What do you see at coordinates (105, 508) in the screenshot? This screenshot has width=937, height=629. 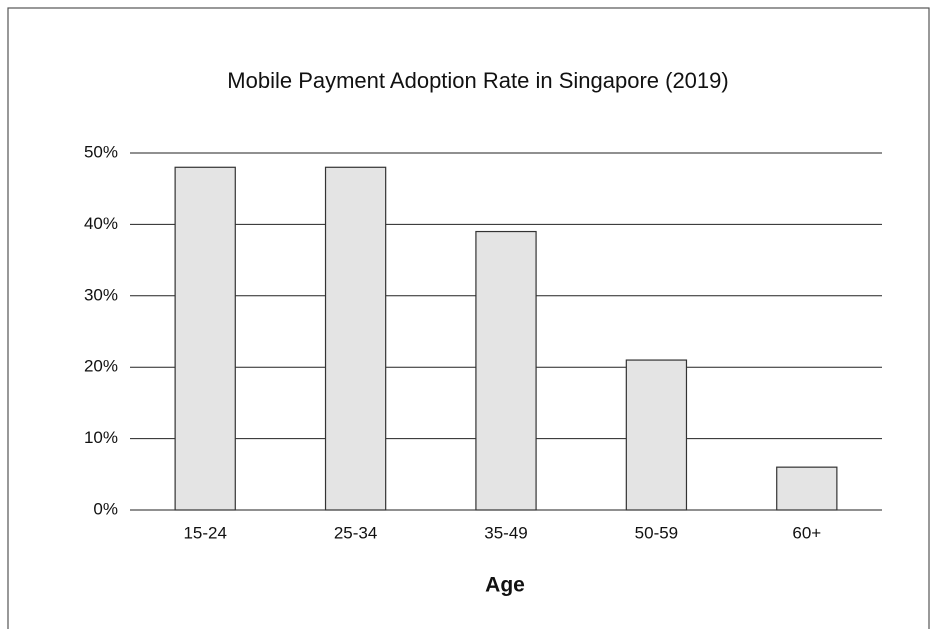 I see `y-tick-label: 0%` at bounding box center [105, 508].